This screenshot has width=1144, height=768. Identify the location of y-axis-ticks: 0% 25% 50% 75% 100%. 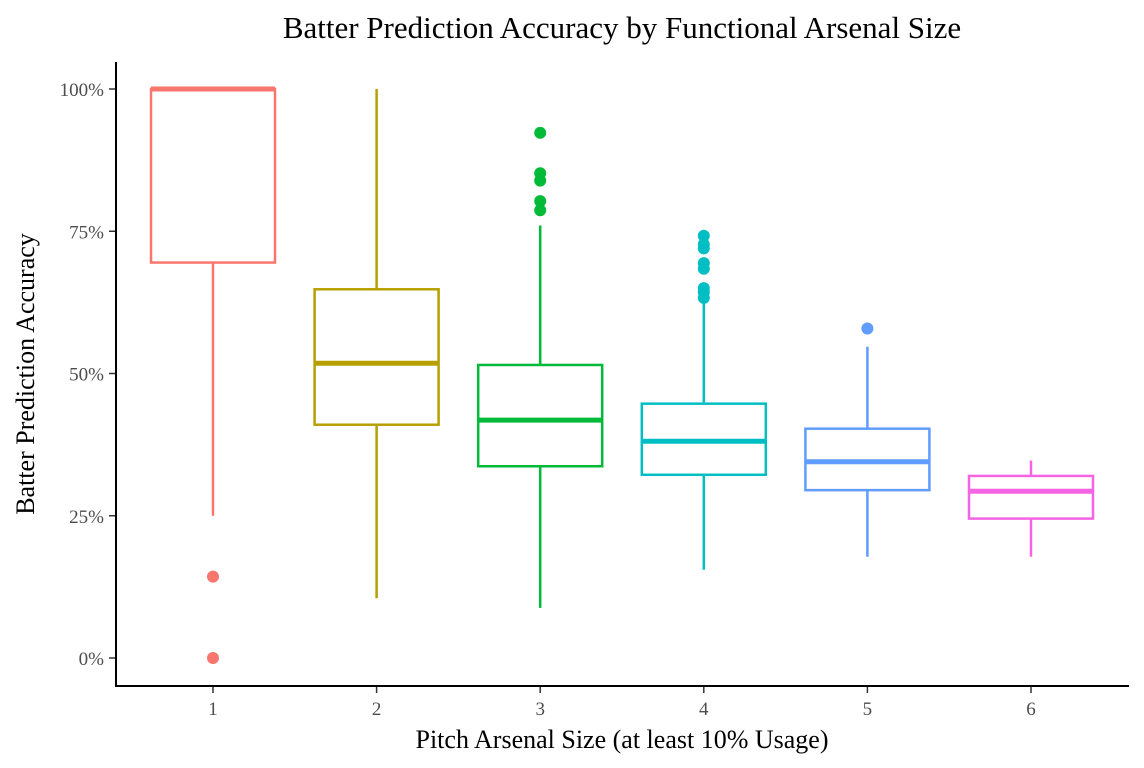
(88, 375).